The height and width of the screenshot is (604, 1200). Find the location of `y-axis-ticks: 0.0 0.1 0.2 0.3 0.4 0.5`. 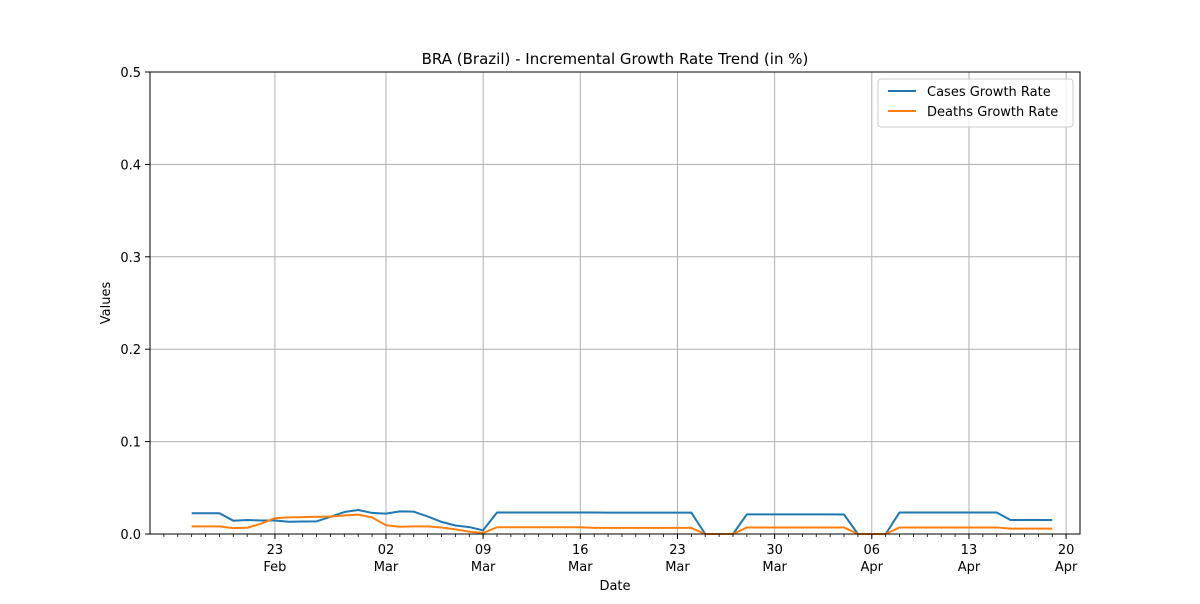

y-axis-ticks: 0.0 0.1 0.2 0.3 0.4 0.5 is located at coordinates (135, 304).